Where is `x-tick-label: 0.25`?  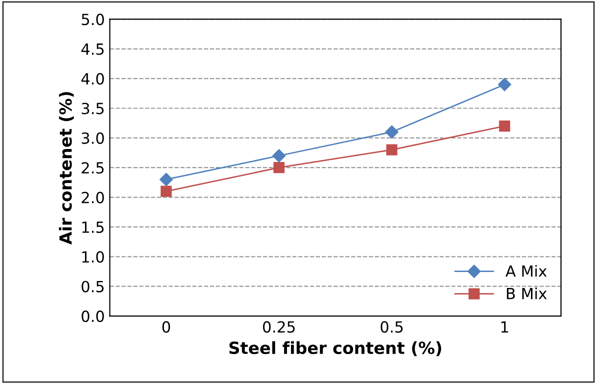
x-tick-label: 0.25 is located at coordinates (279, 327).